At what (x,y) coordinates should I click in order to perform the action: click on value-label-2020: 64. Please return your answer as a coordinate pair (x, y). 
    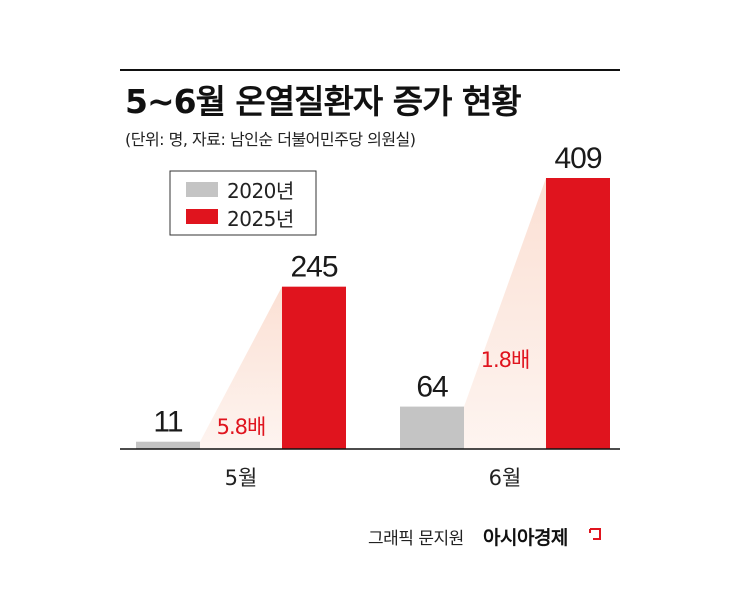
    Looking at the image, I should click on (432, 387).